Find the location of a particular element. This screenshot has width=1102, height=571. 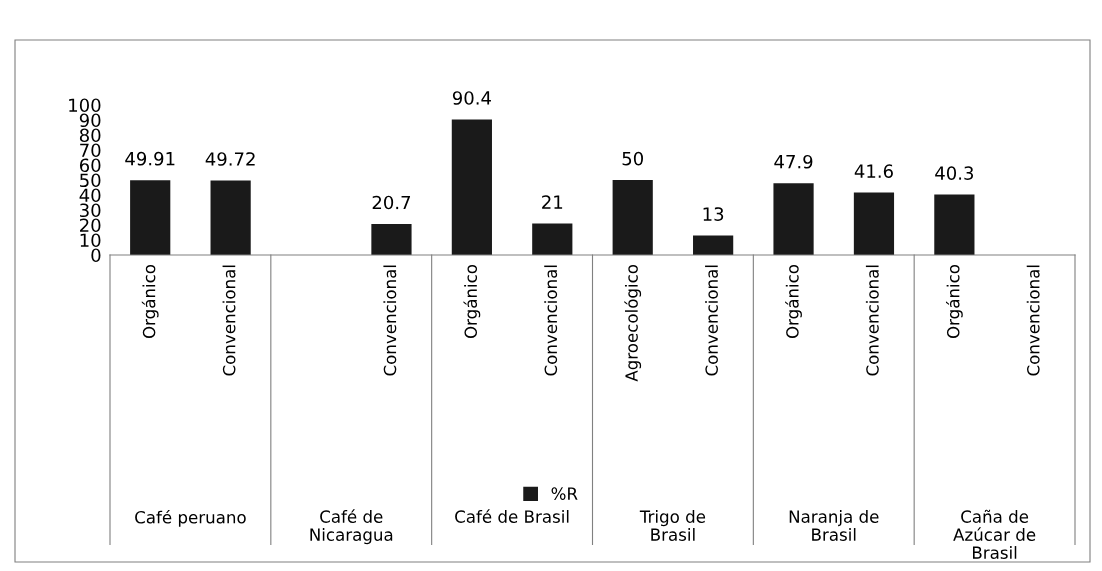

data-label: 90.4 is located at coordinates (471, 98).